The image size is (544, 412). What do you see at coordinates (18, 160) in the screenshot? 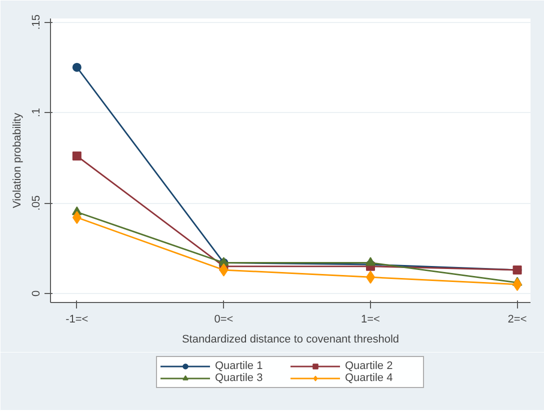
I see `y-axis-title: Violation probability` at bounding box center [18, 160].